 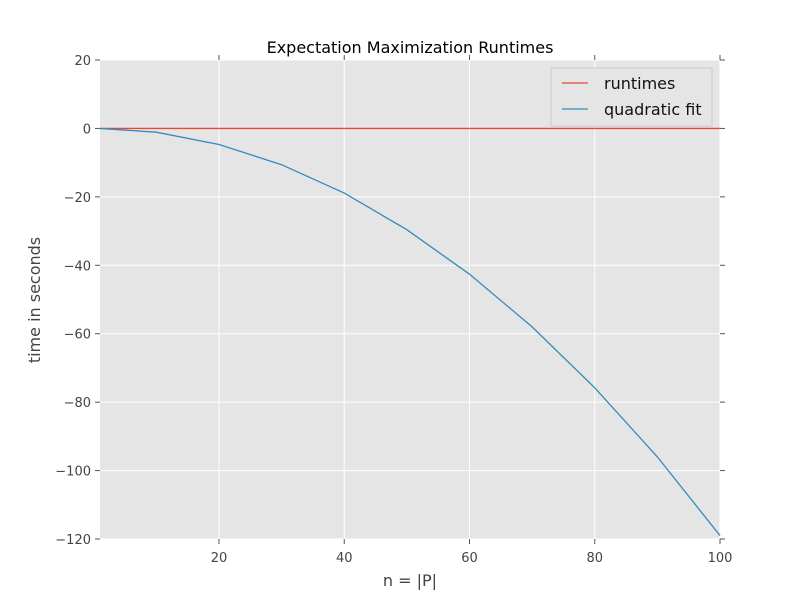 I want to click on legend-box, so click(x=631, y=97).